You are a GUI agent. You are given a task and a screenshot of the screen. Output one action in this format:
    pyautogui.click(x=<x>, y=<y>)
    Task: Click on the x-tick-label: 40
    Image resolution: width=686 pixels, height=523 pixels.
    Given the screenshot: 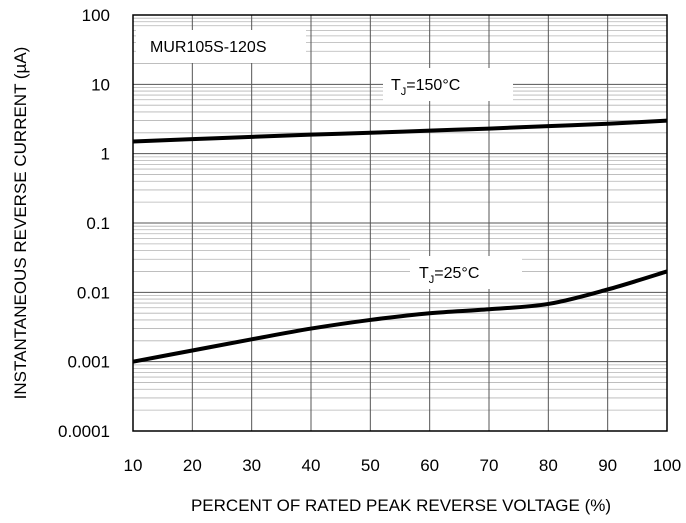 What is the action you would take?
    pyautogui.click(x=311, y=465)
    